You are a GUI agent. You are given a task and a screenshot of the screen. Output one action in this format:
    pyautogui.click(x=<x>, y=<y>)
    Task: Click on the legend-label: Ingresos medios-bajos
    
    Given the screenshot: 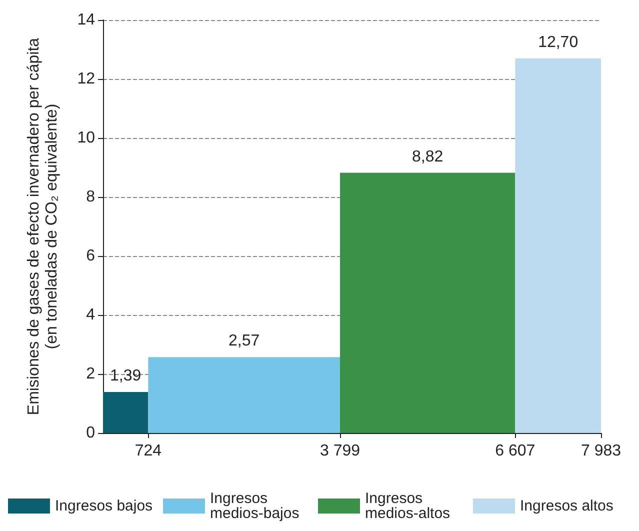 What is the action you would take?
    pyautogui.click(x=255, y=506)
    